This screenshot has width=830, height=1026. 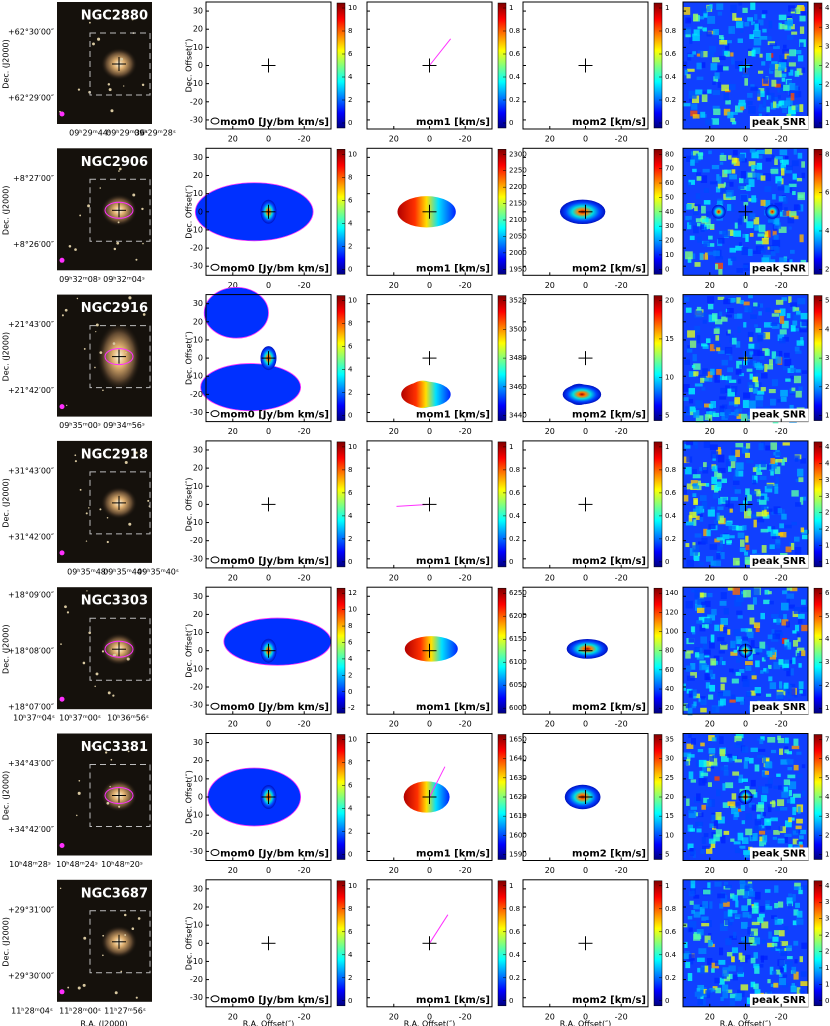 I want to click on panel-label: mom0 [Jy/bm km/s], so click(x=274, y=707).